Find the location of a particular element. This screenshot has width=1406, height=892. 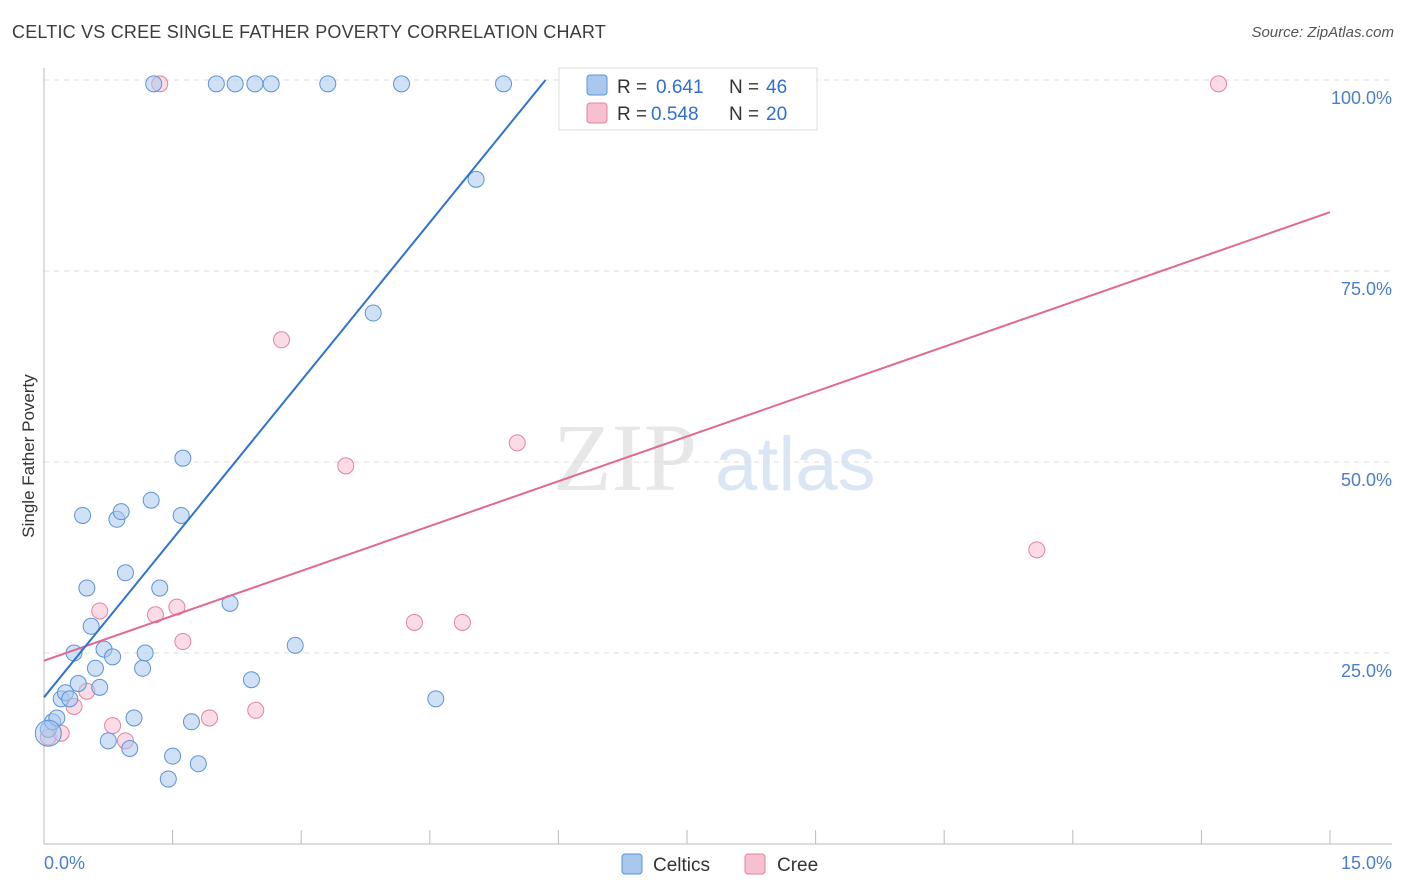

source-label: Source: ZipAtlas.com is located at coordinates (1322, 32).